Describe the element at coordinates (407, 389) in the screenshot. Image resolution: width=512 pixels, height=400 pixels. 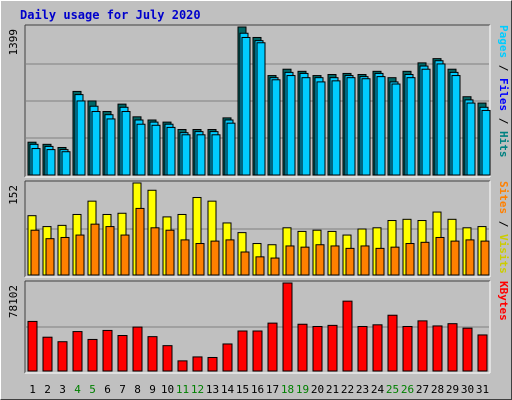
I see `x-tick-label: 26` at that location.